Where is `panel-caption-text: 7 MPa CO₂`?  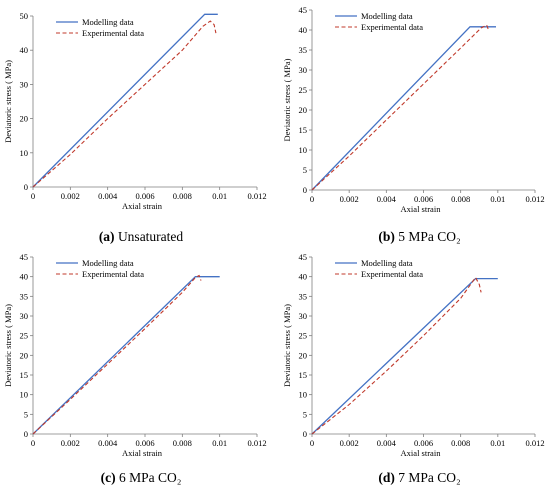
panel-caption-text: 7 MPa CO₂ is located at coordinates (428, 477).